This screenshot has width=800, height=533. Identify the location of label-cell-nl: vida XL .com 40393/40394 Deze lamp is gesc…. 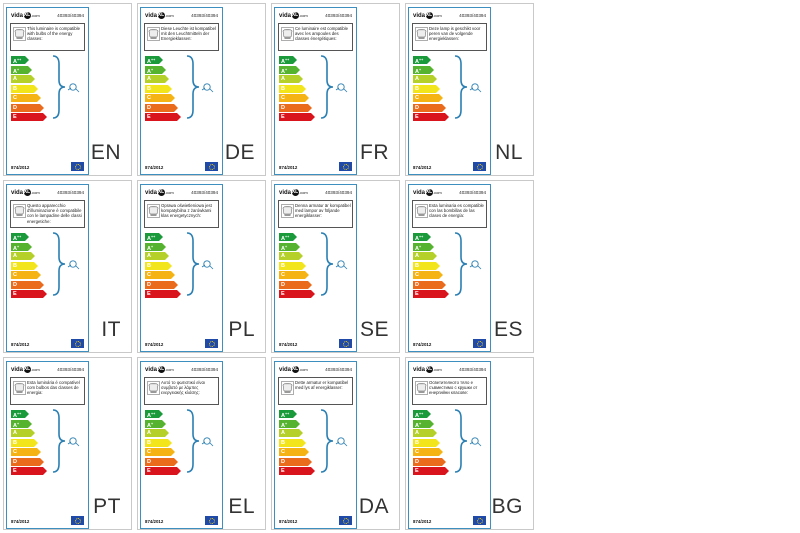
(469, 89).